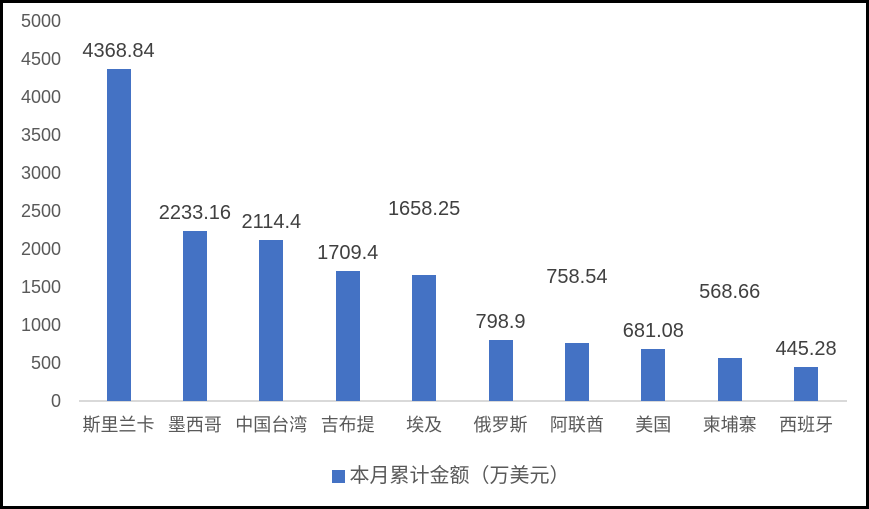  What do you see at coordinates (40, 287) in the screenshot?
I see `y-tick-label: 1500` at bounding box center [40, 287].